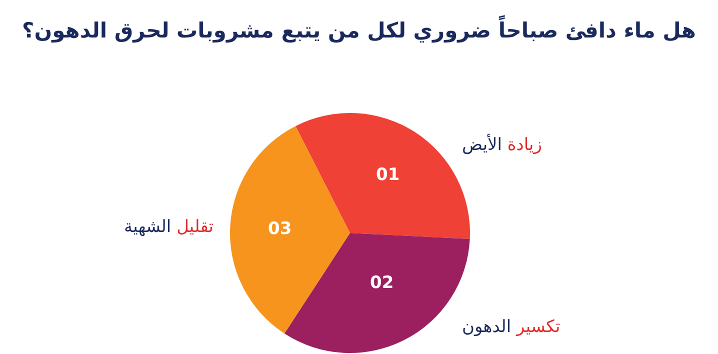 Image resolution: width=718 pixels, height=354 pixels. I want to click on slice-label: زيادة الأيض, so click(502, 144).